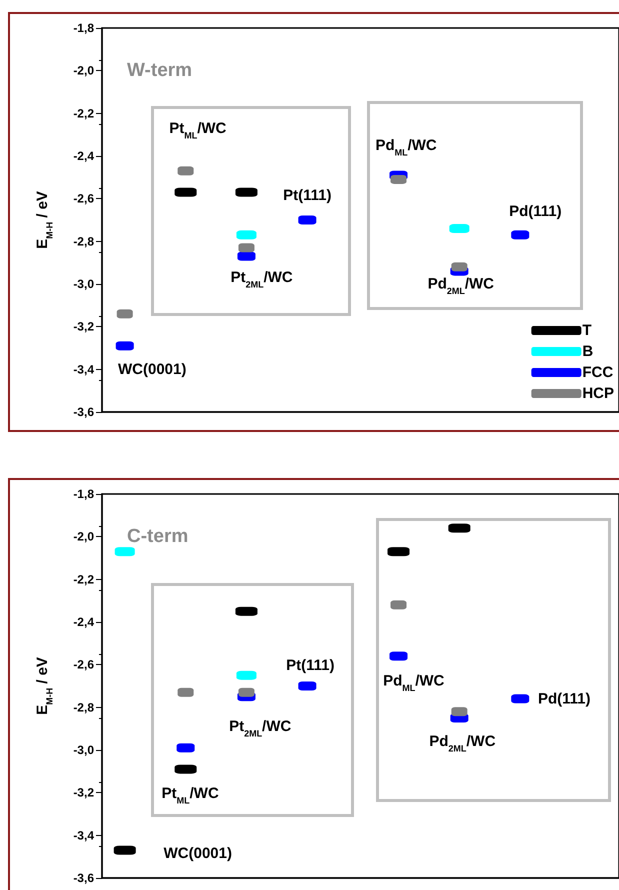  Describe the element at coordinates (159, 70) in the screenshot. I see `text: W-term` at that location.